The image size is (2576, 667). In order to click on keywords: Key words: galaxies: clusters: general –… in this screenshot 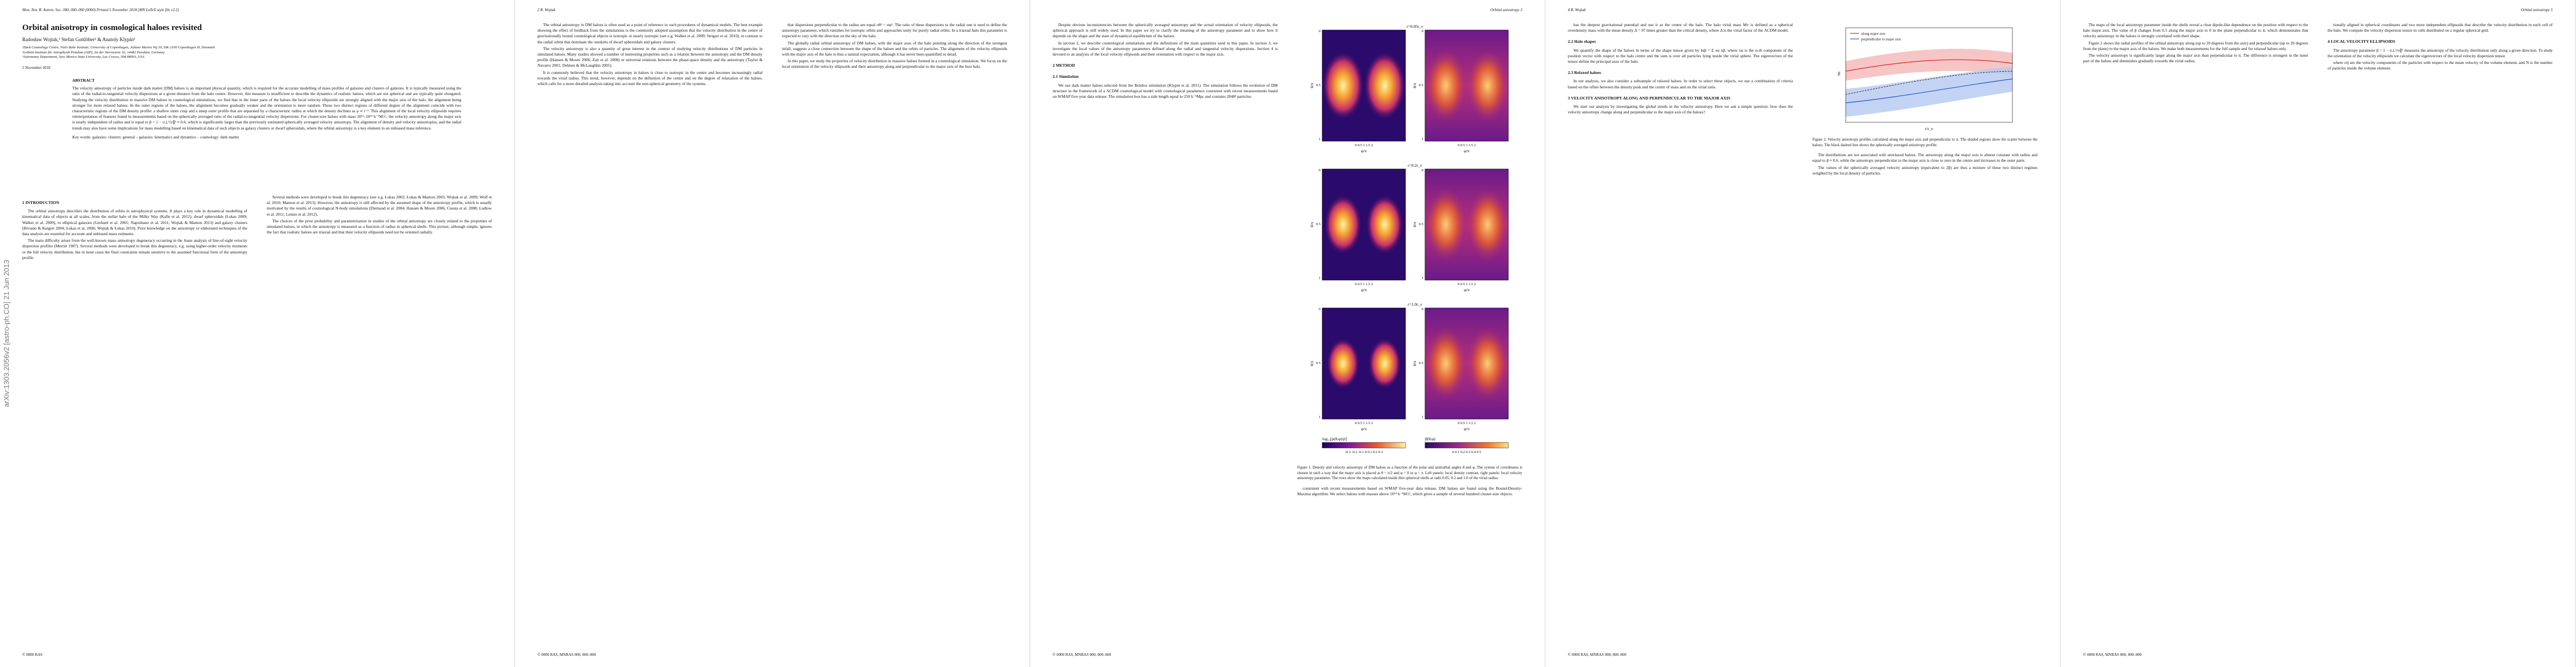, I will do `click(156, 137)`.